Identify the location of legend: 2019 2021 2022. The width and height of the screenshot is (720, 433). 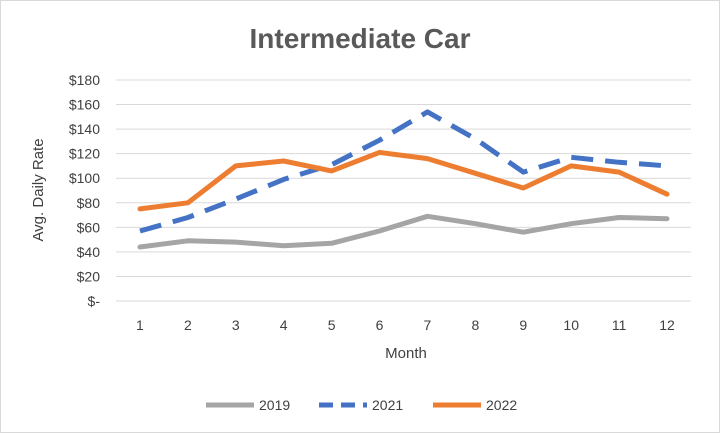
(361, 405).